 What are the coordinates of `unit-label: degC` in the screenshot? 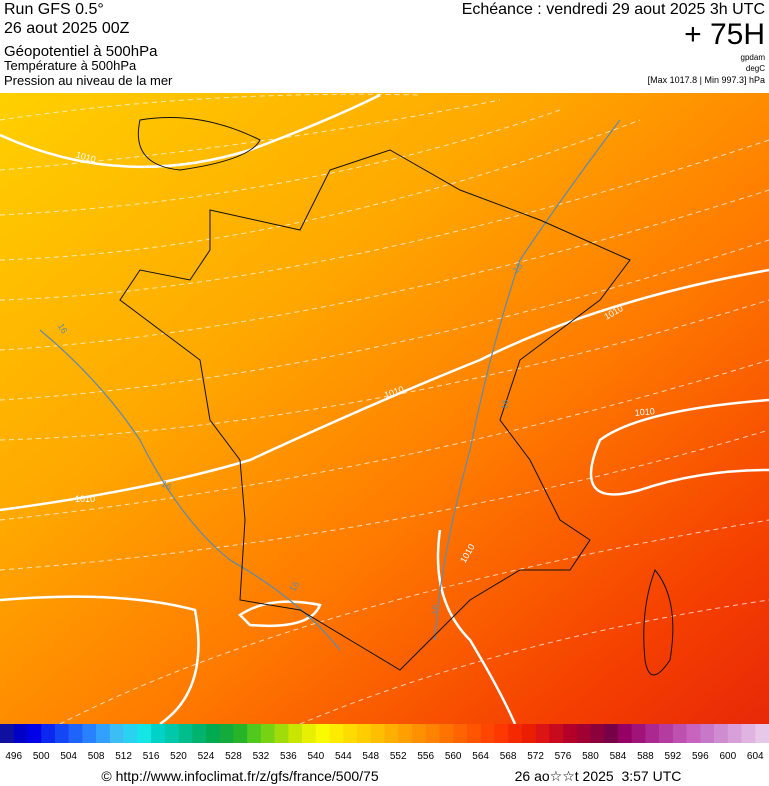 It's located at (755, 68).